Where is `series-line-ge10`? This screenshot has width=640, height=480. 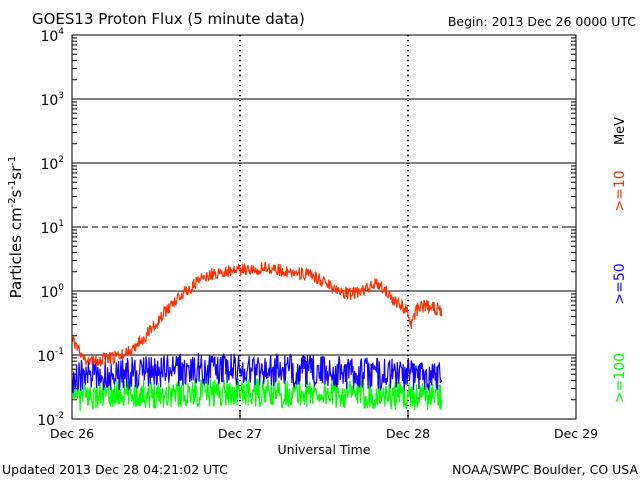
series-line-ge10 is located at coordinates (257, 314).